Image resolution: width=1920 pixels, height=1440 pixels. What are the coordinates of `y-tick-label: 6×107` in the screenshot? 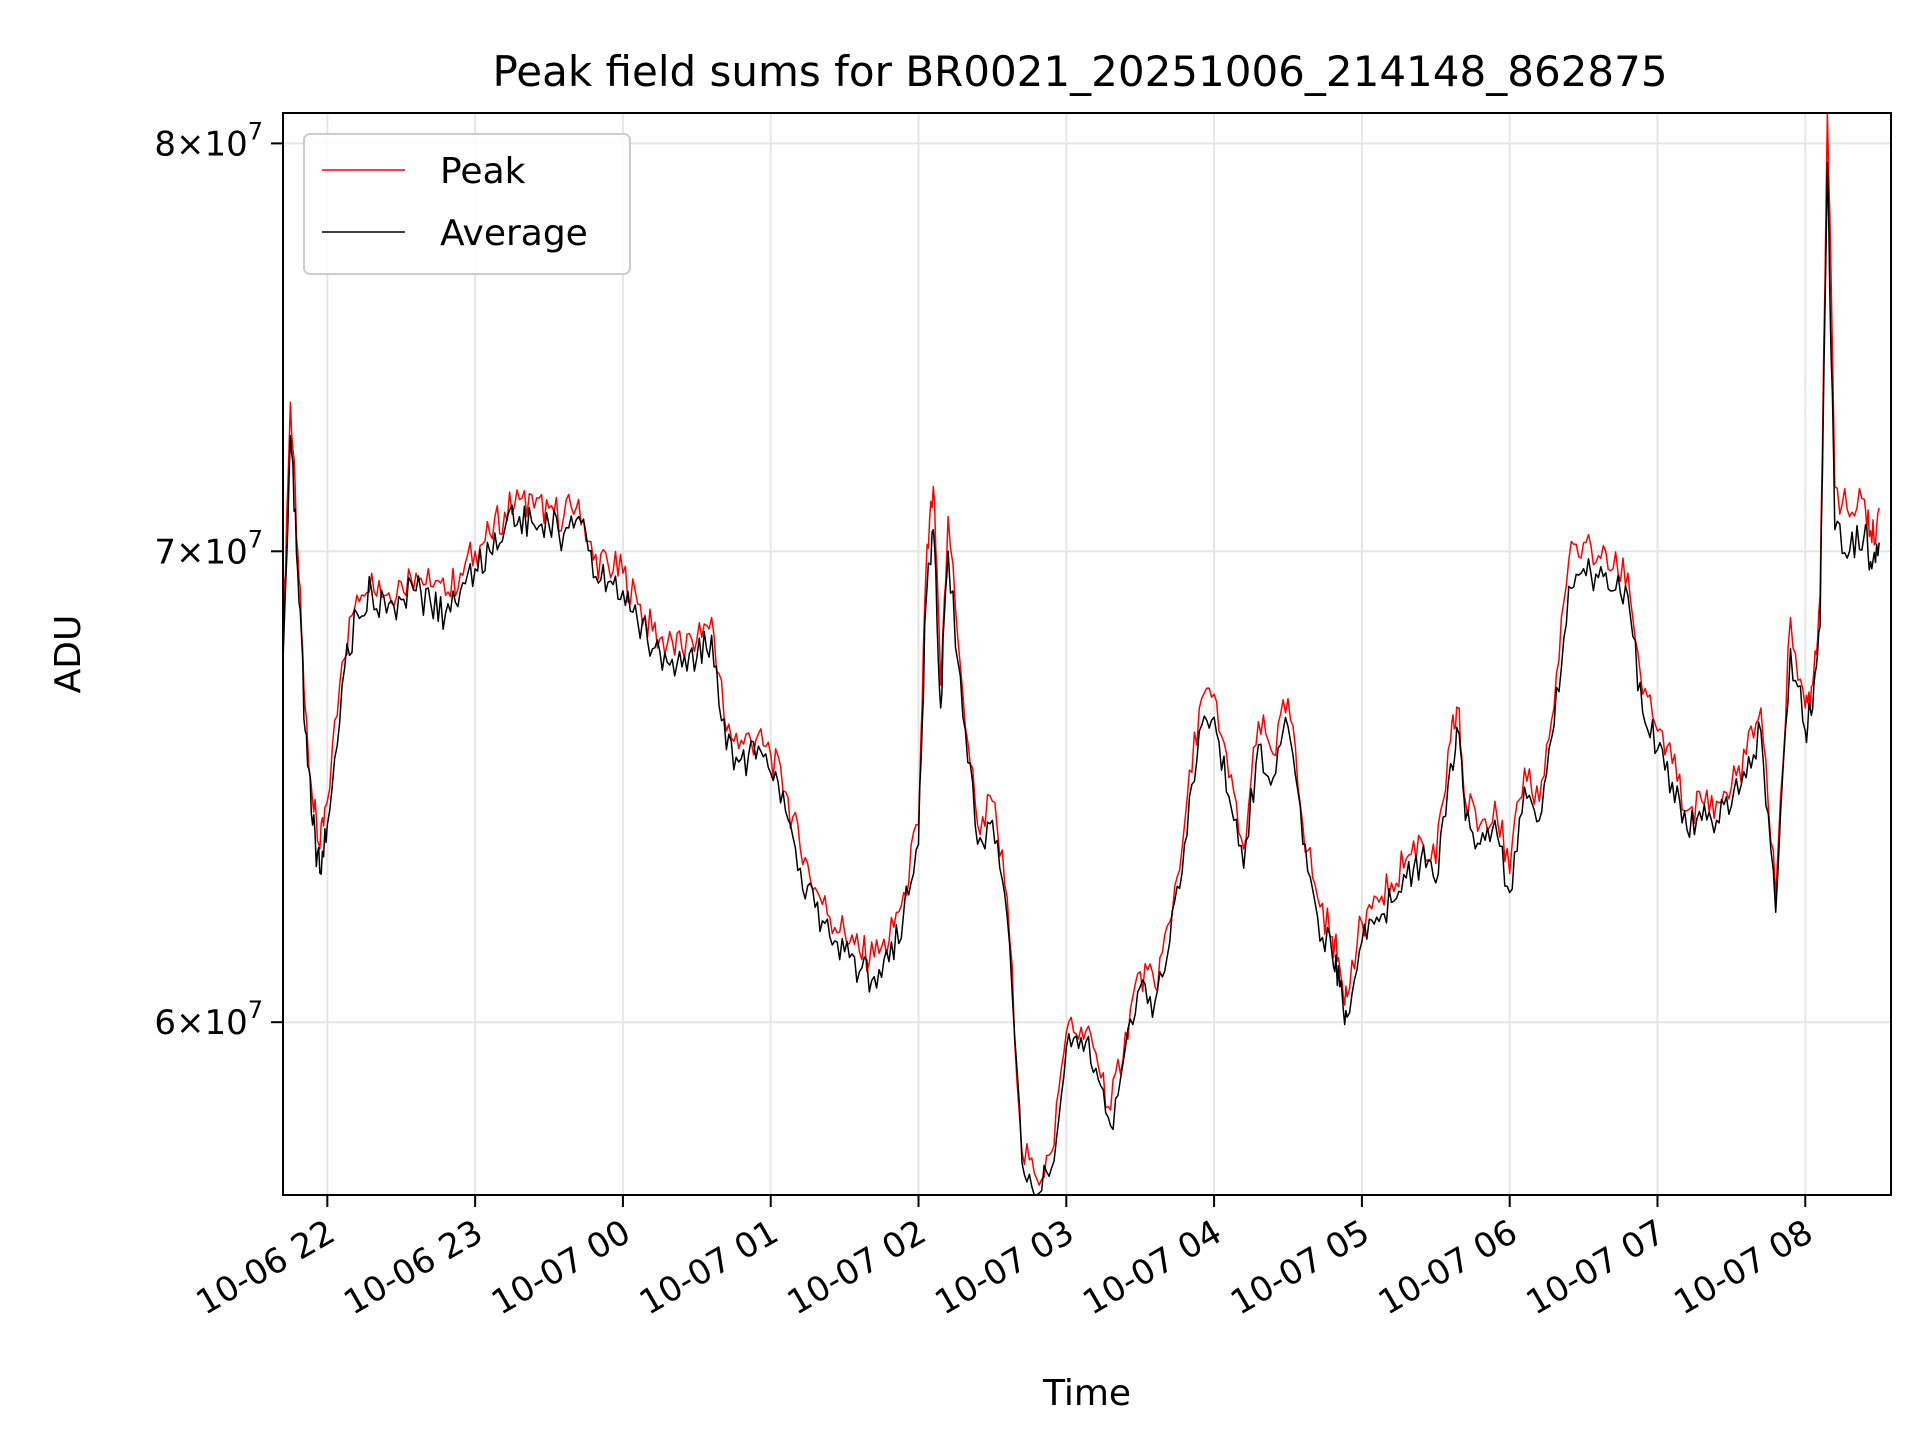 It's located at (208, 1019).